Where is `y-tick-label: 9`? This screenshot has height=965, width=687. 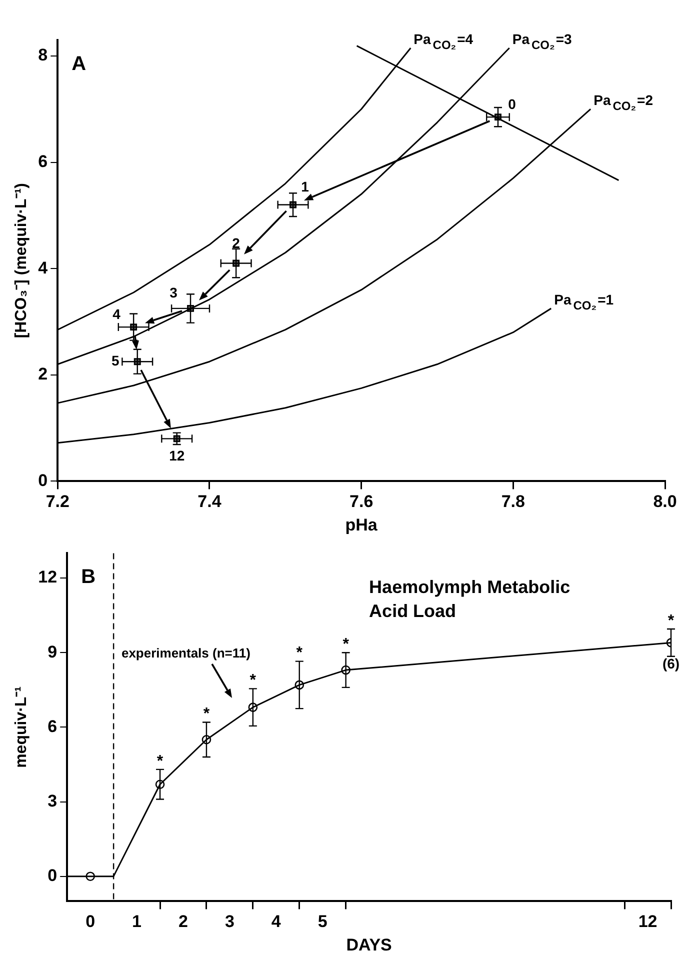
y-tick-label: 9 is located at coordinates (53, 652).